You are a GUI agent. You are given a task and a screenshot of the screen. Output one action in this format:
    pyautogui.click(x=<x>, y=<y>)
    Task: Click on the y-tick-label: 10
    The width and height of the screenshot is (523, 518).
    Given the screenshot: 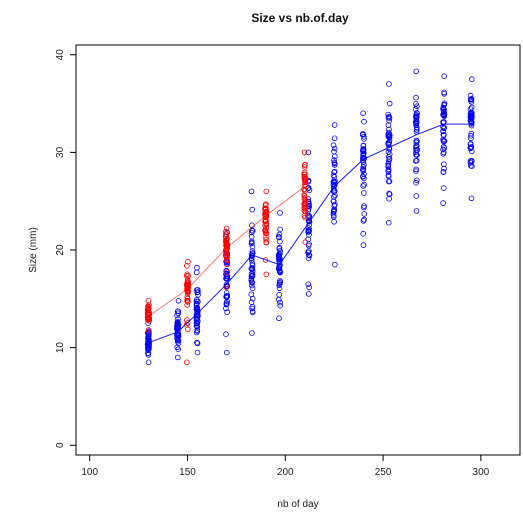 What is the action you would take?
    pyautogui.click(x=60, y=348)
    